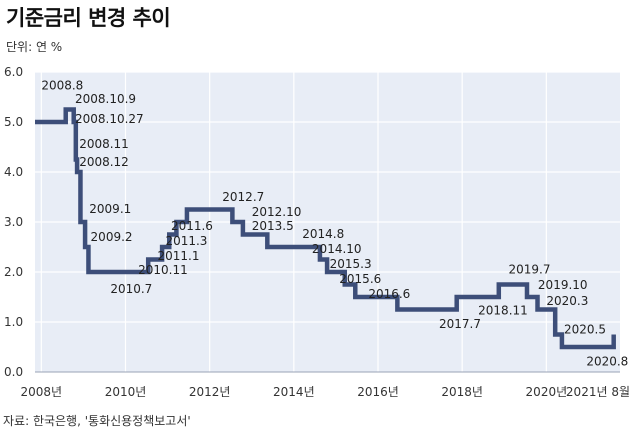  I want to click on unit-label: 단위: 연 %, so click(34, 47).